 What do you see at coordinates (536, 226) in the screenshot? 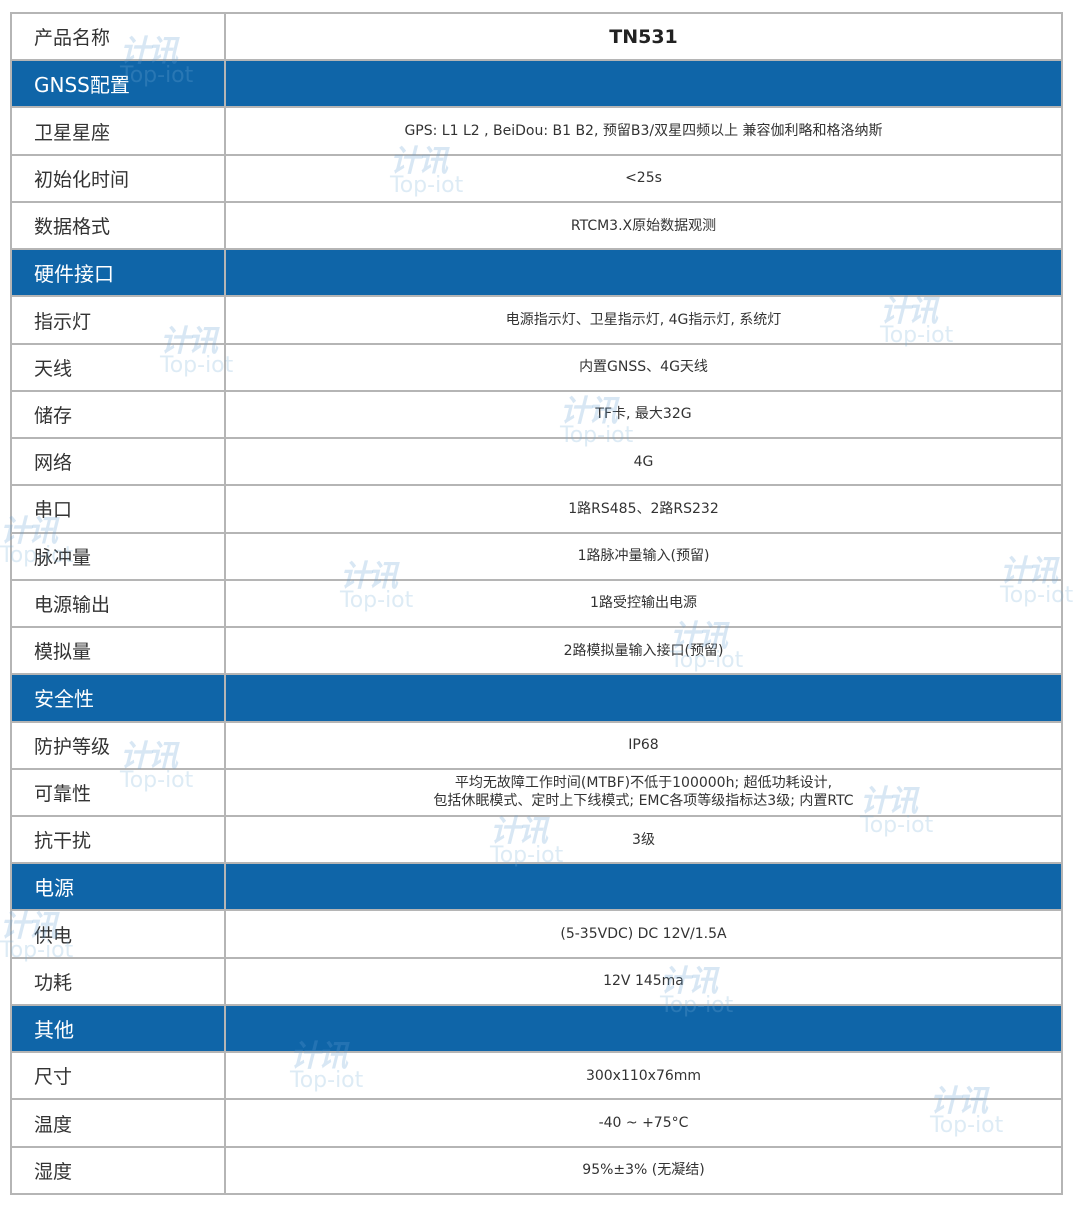
I see `spec-row: 数据格式 RTCM3.X原始数据观测` at bounding box center [536, 226].